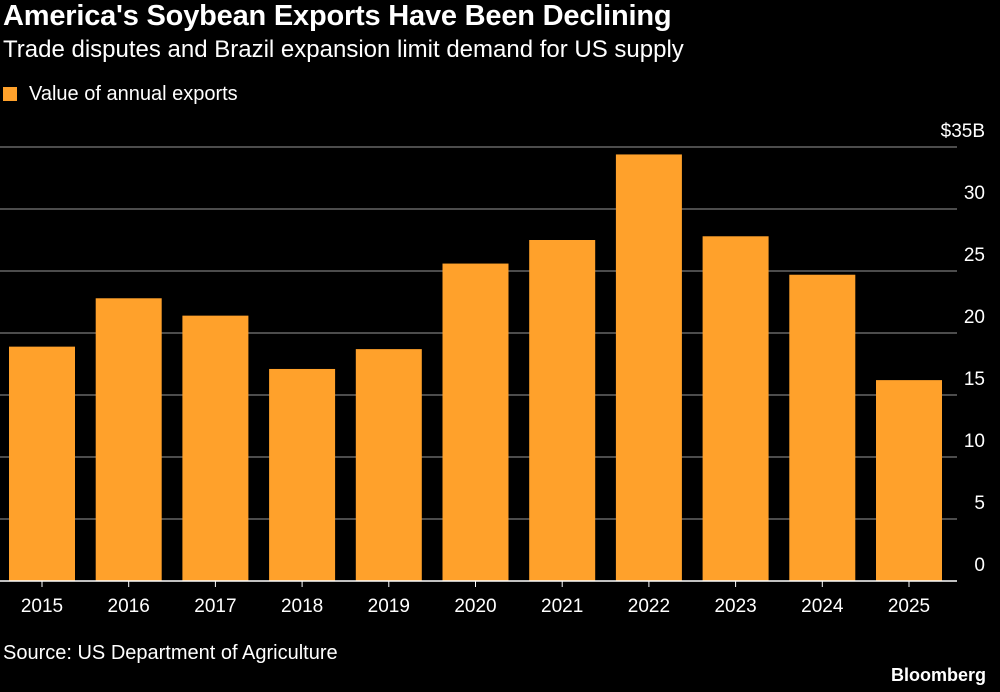  I want to click on x-tick-label: 2020, so click(475, 606).